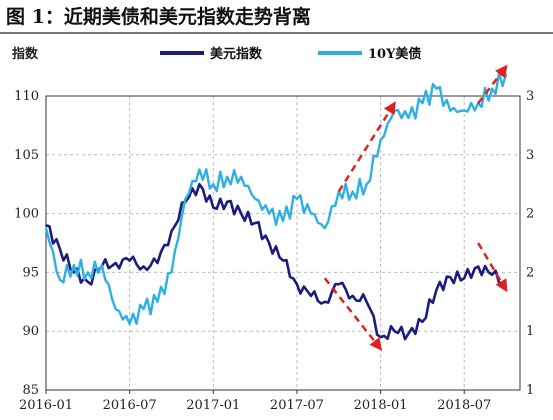  I want to click on x-tick-label: 2018-07, so click(464, 405).